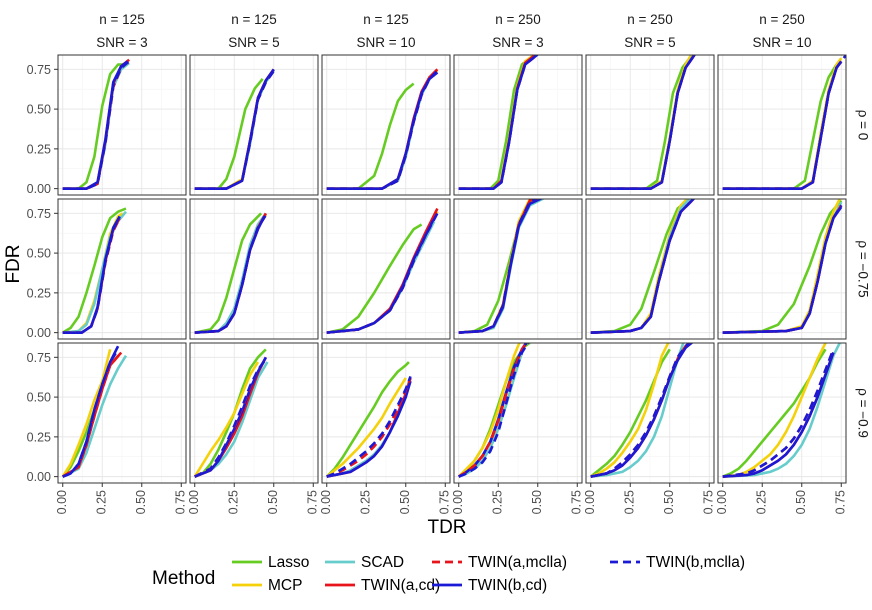  Describe the element at coordinates (386, 42) in the screenshot. I see `col-strip-snr: SNR = 10` at that location.